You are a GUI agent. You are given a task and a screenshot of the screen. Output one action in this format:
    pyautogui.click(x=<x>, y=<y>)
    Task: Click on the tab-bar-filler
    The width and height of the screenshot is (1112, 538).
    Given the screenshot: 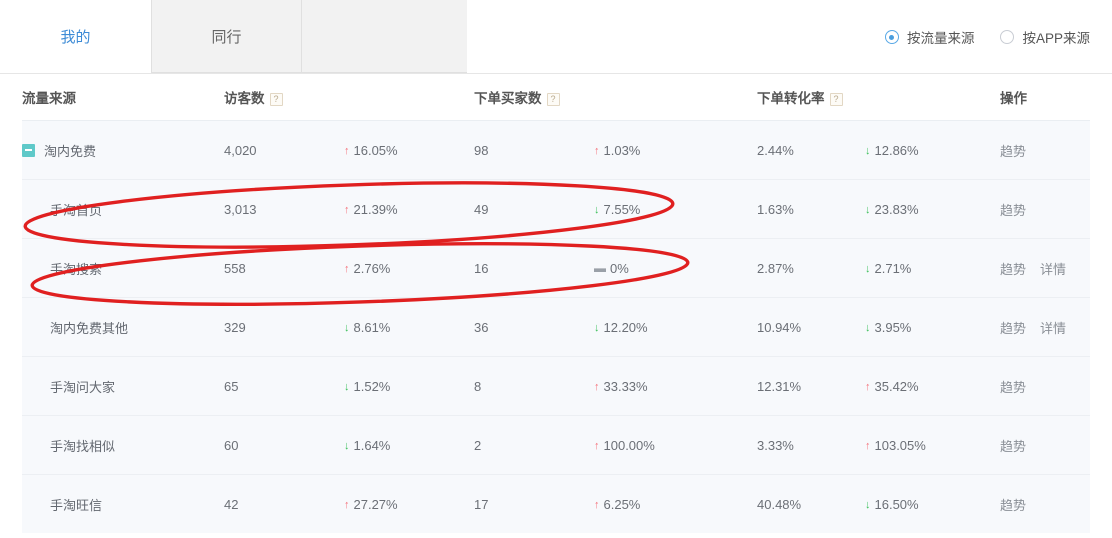 What is the action you would take?
    pyautogui.click(x=384, y=36)
    